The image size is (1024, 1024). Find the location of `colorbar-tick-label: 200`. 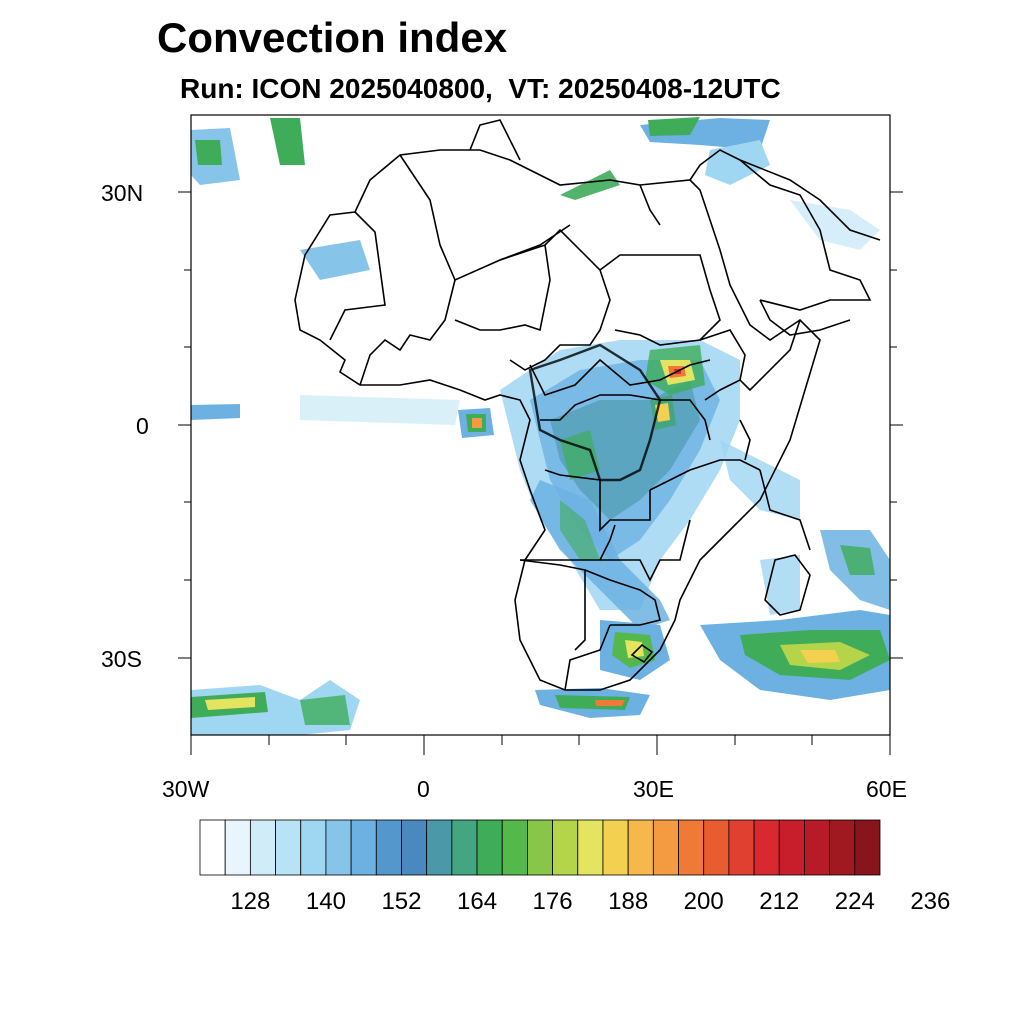

colorbar-tick-label: 200 is located at coordinates (703, 901).